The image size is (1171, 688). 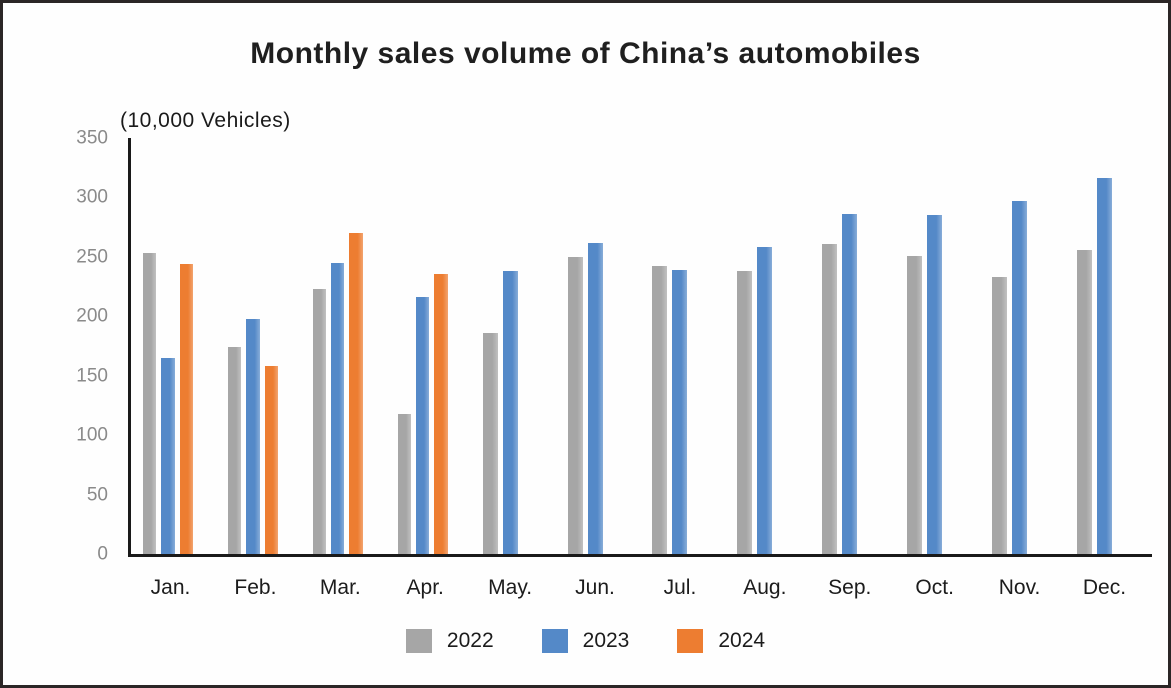 I want to click on bar-2023-jun, so click(x=595, y=398).